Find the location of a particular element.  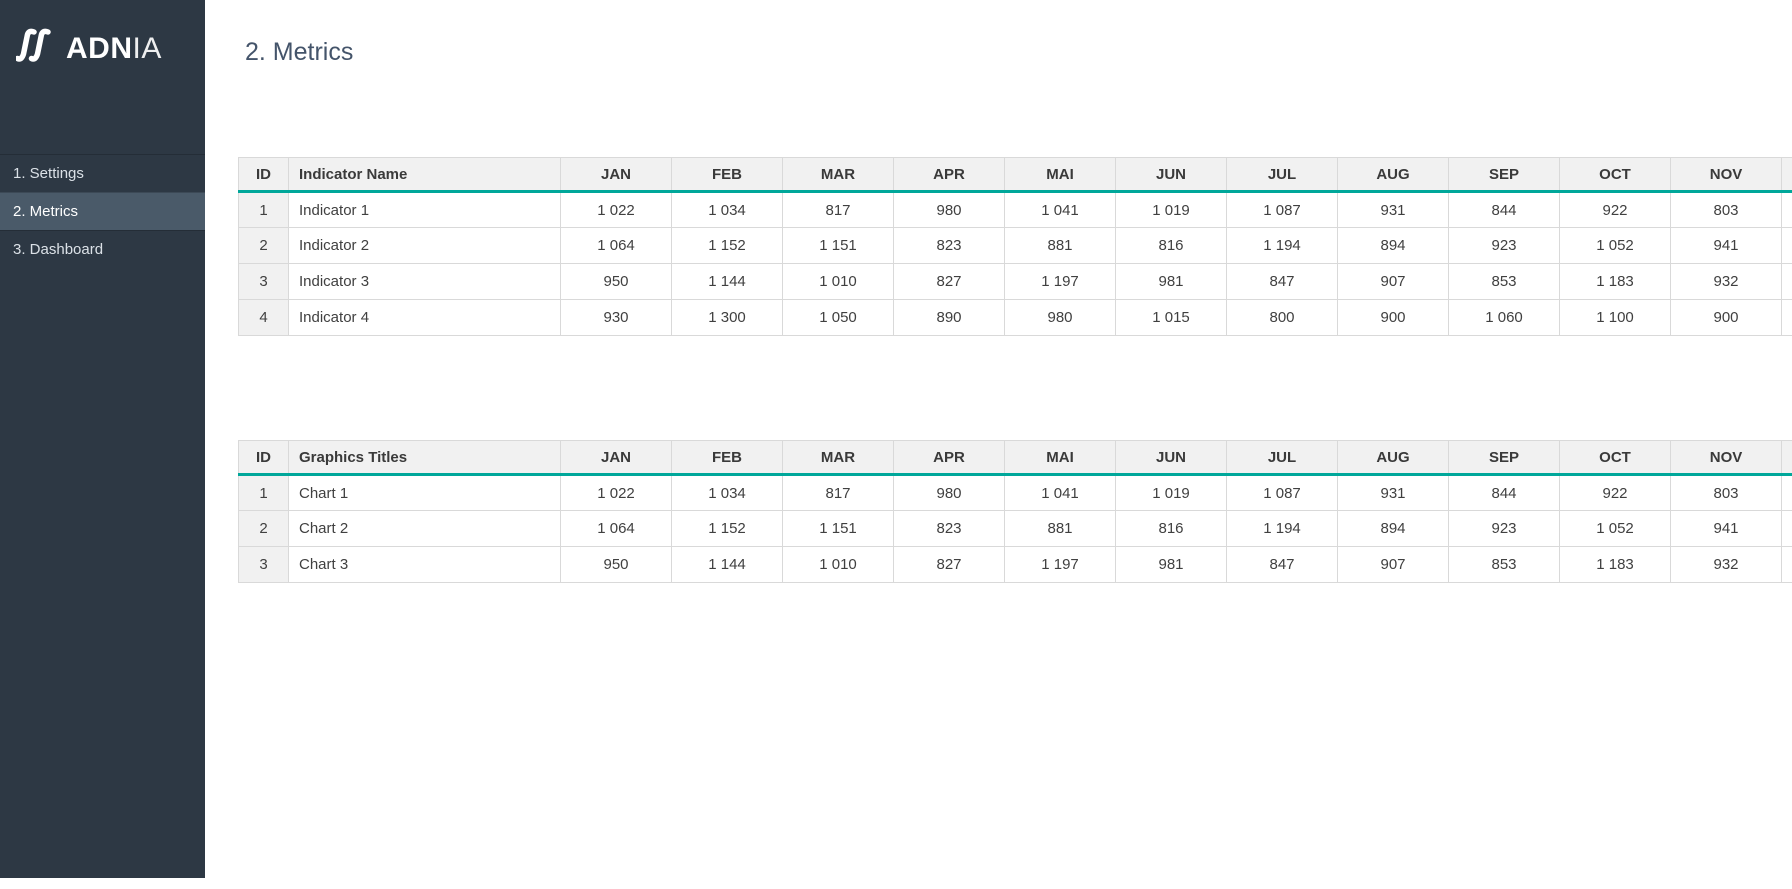

chart-name-cell: Chart 3 is located at coordinates (424, 564).